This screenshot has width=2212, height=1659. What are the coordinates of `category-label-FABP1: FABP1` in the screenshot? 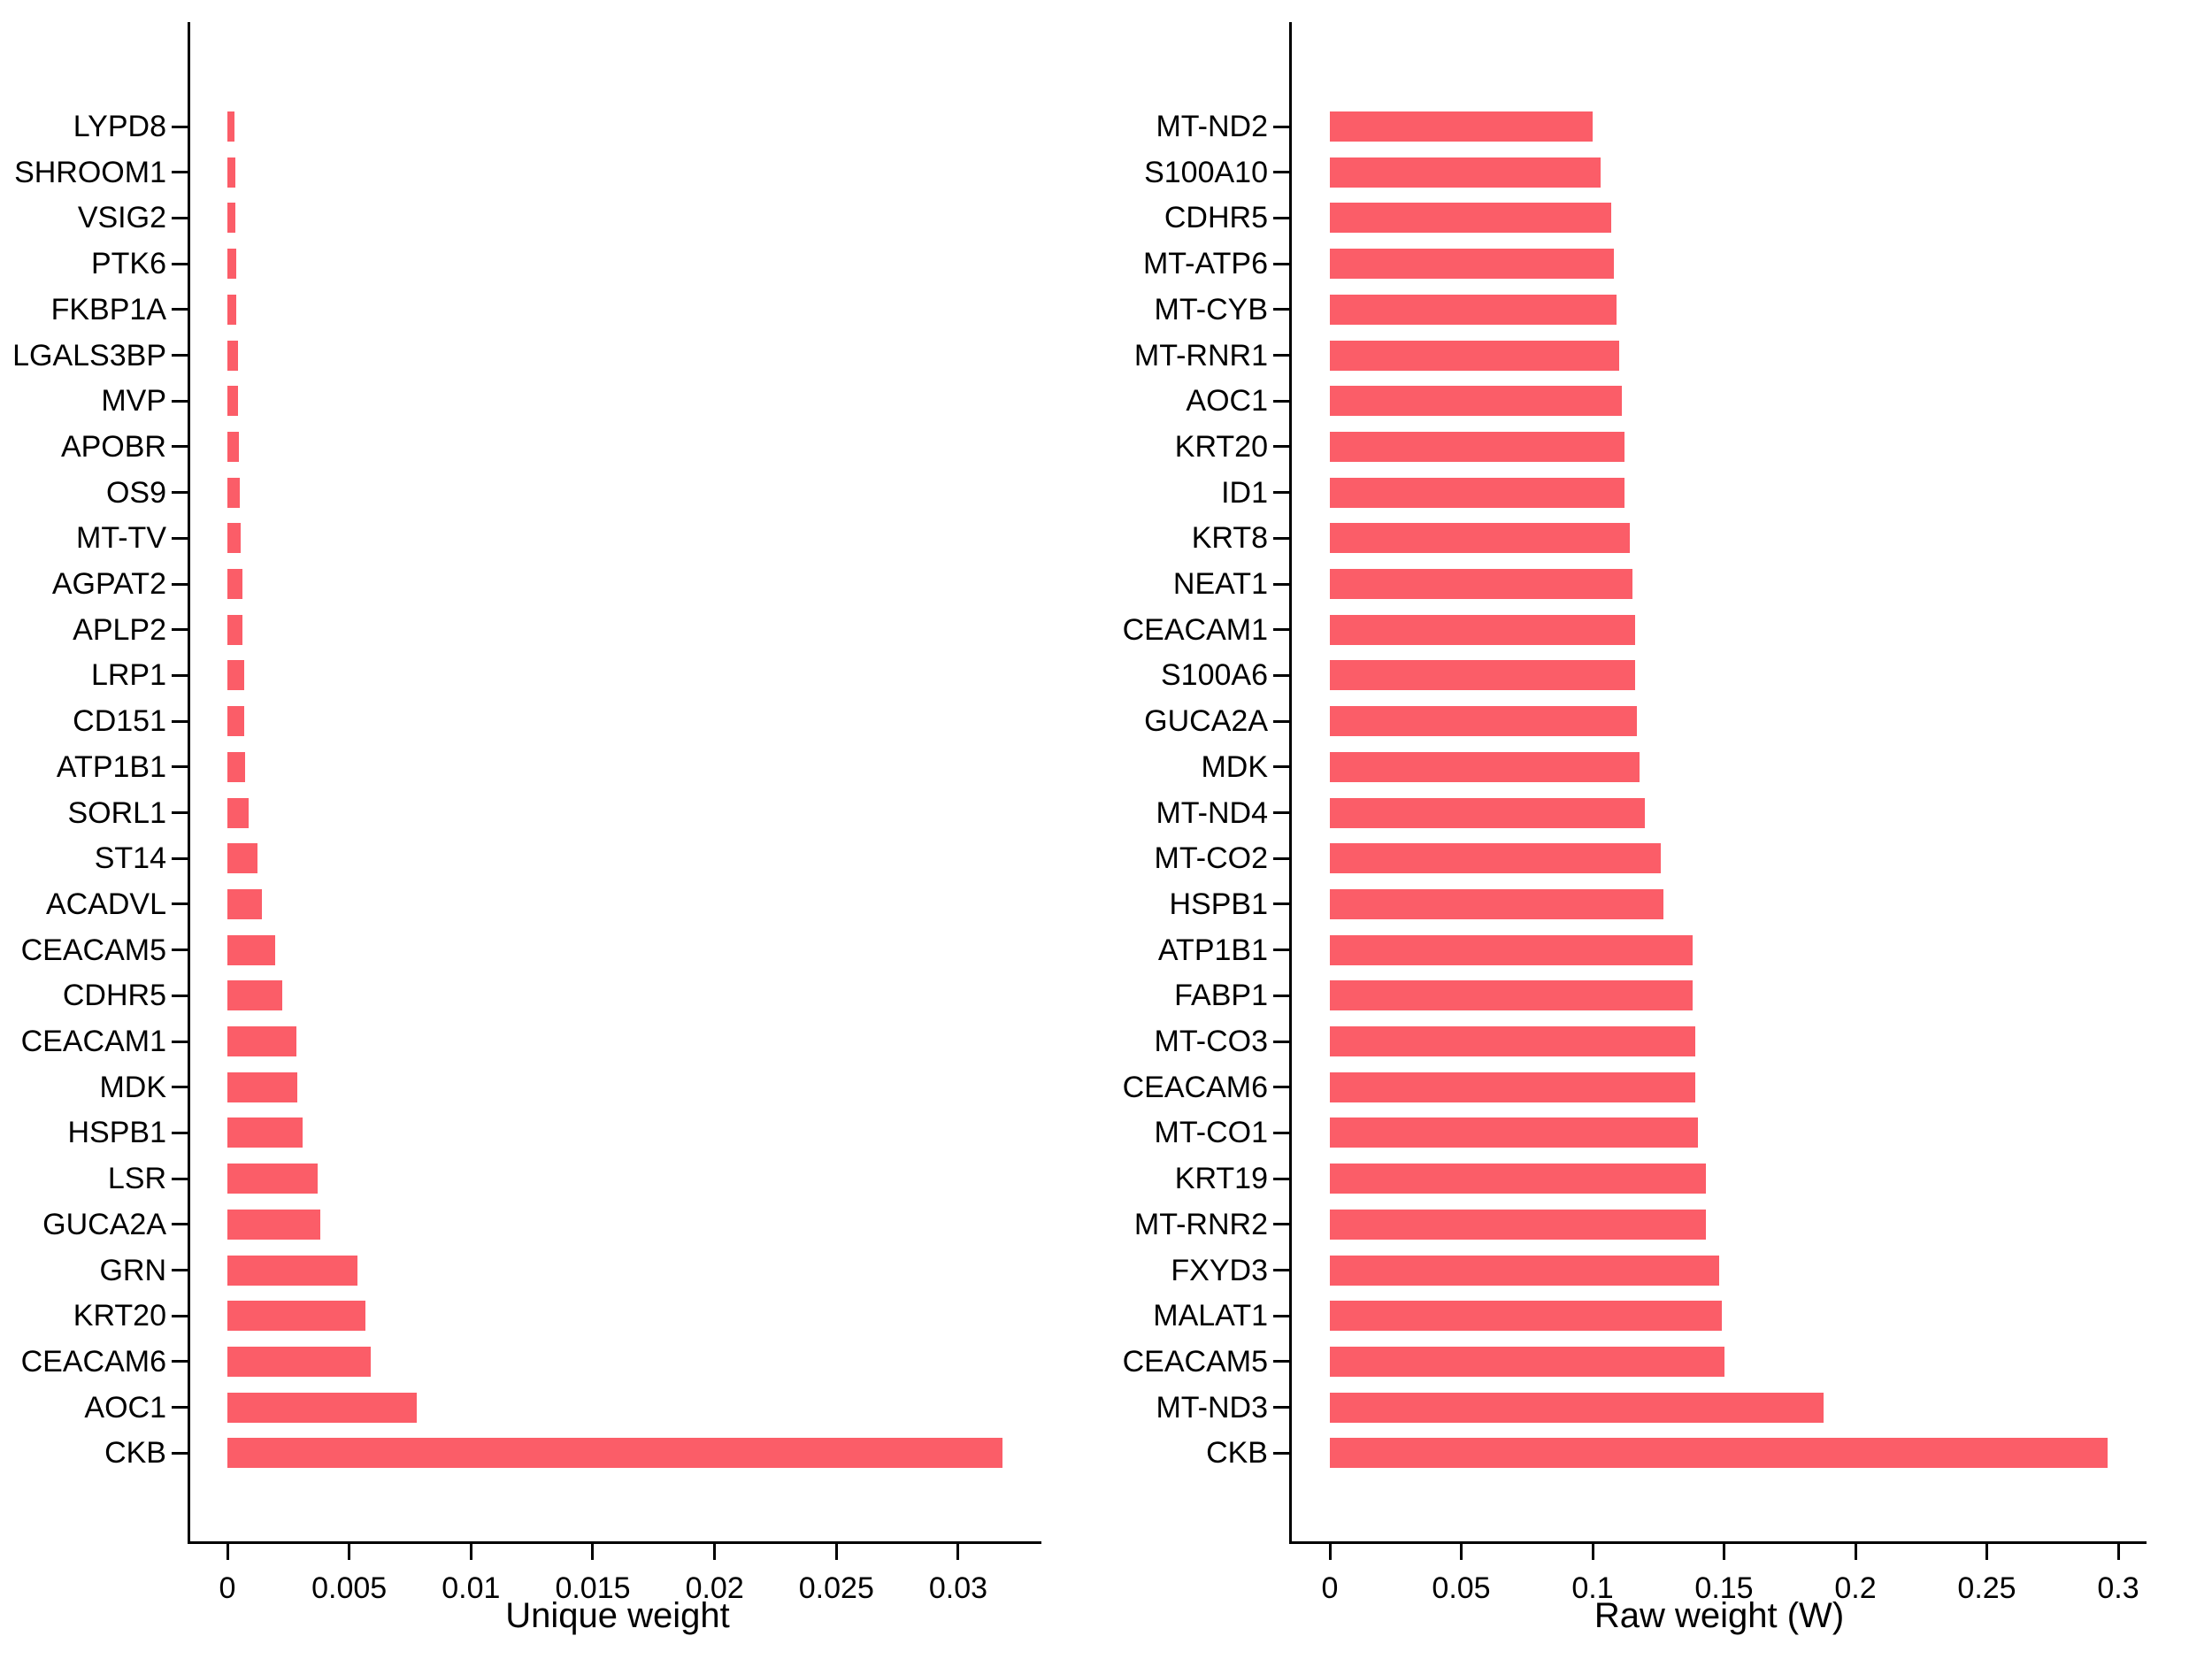 It's located at (1221, 996).